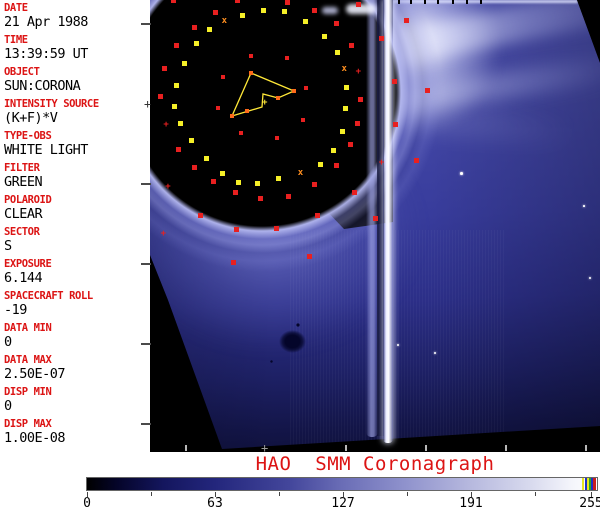 Image resolution: width=600 pixels, height=512 pixels. Describe the element at coordinates (31, 118) in the screenshot. I see `field-value: (K+F)*V` at that location.